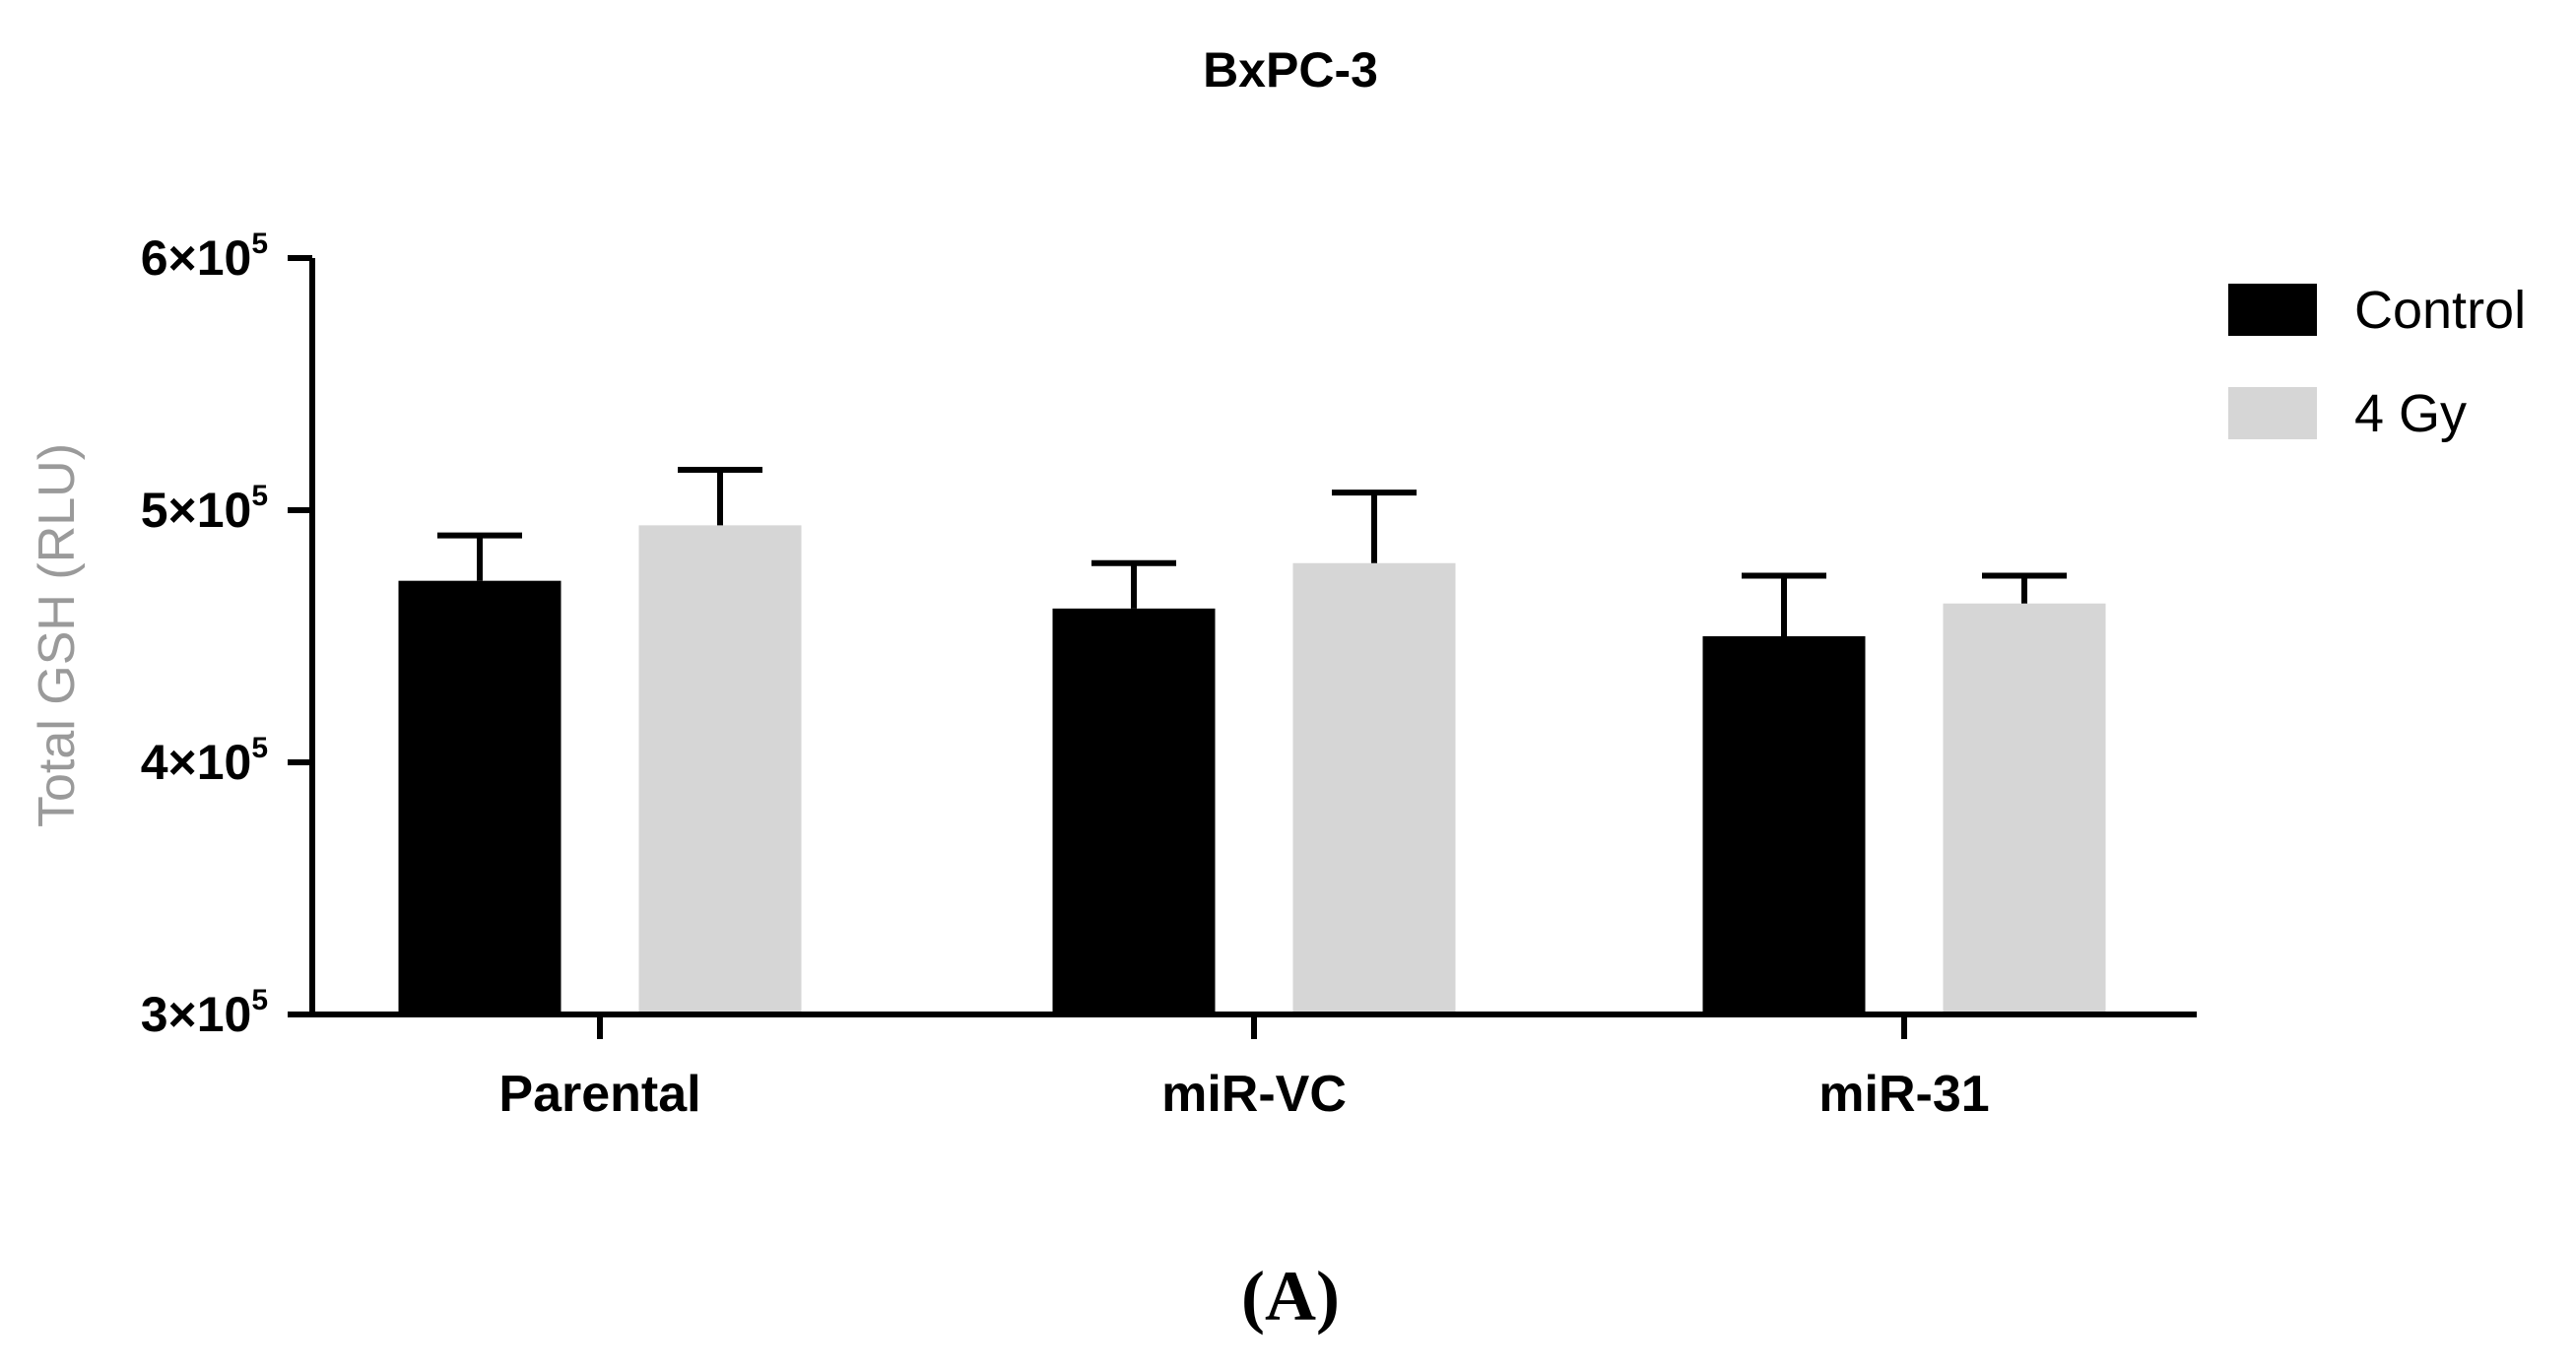 This screenshot has width=2576, height=1372. Describe the element at coordinates (2440, 311) in the screenshot. I see `legend-label: Control` at that location.